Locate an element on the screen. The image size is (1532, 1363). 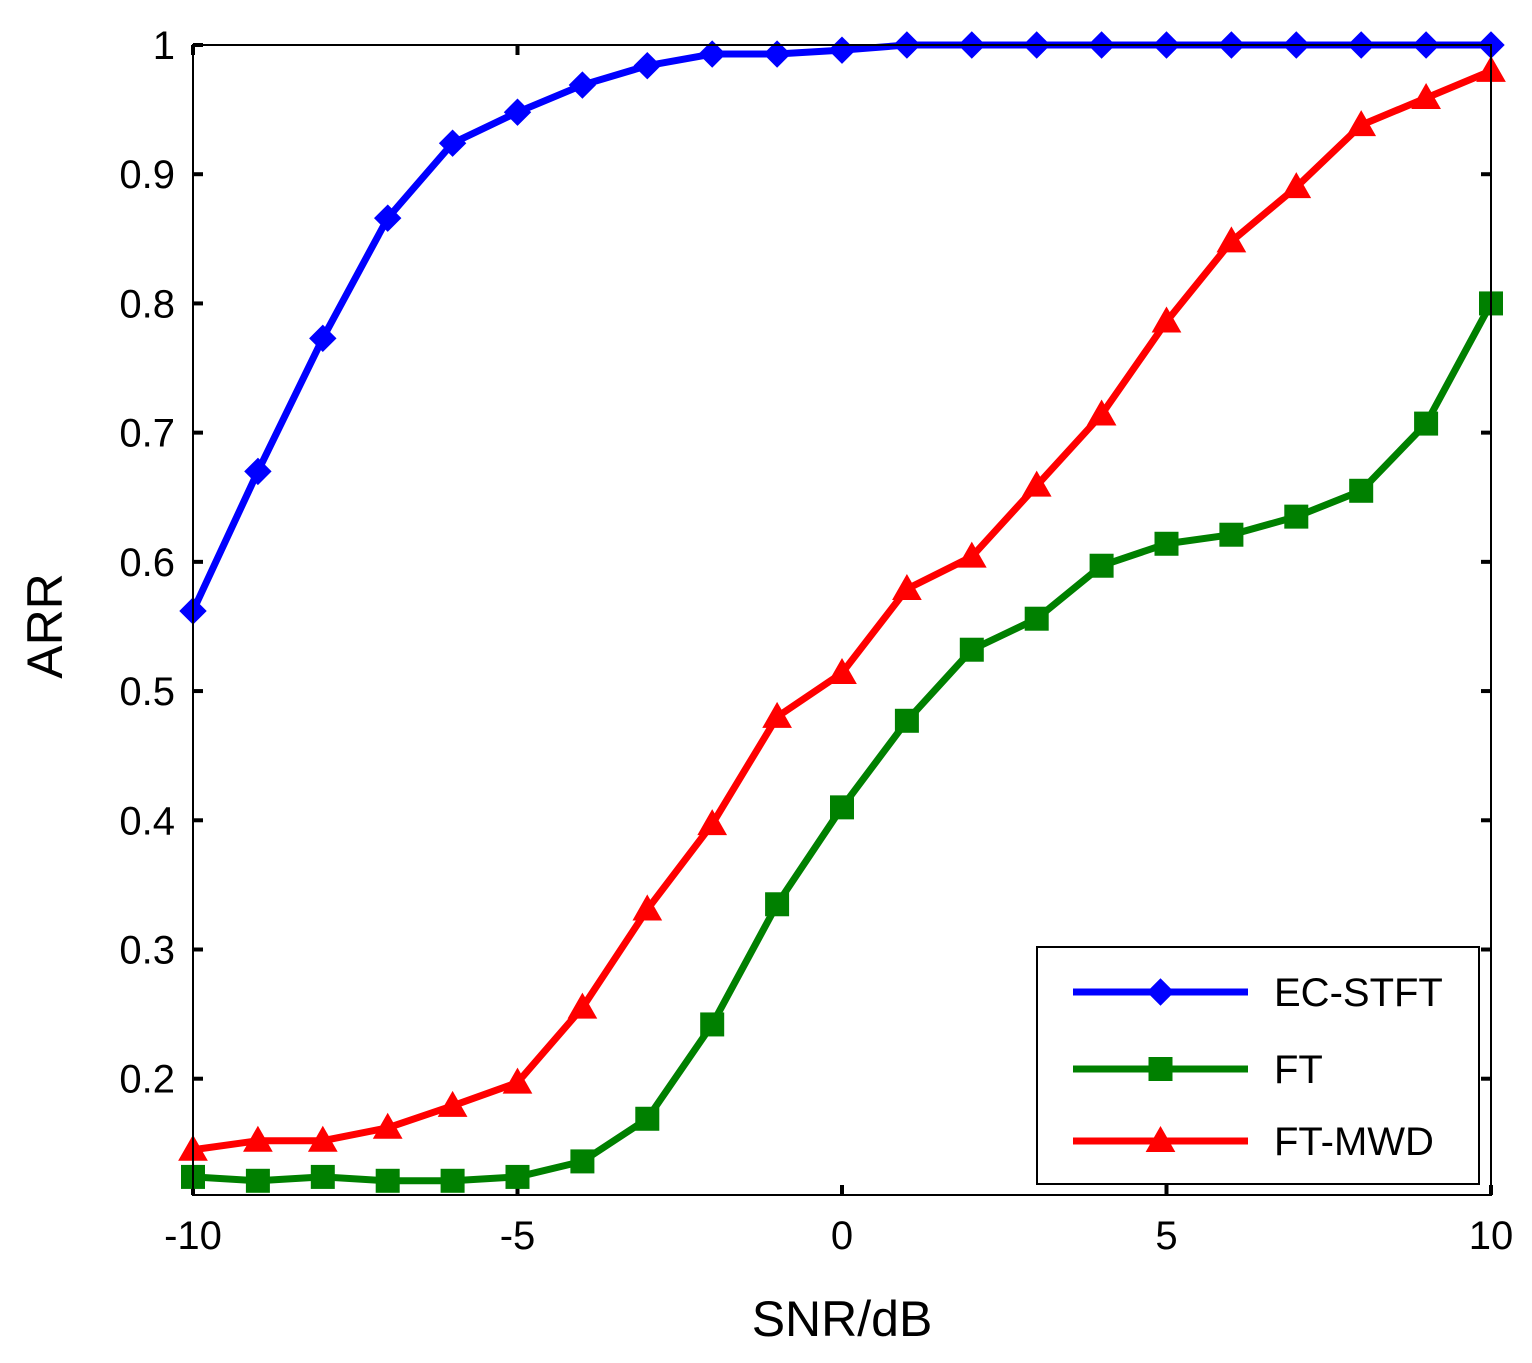
y-axis-title: ARR is located at coordinates (45, 626).